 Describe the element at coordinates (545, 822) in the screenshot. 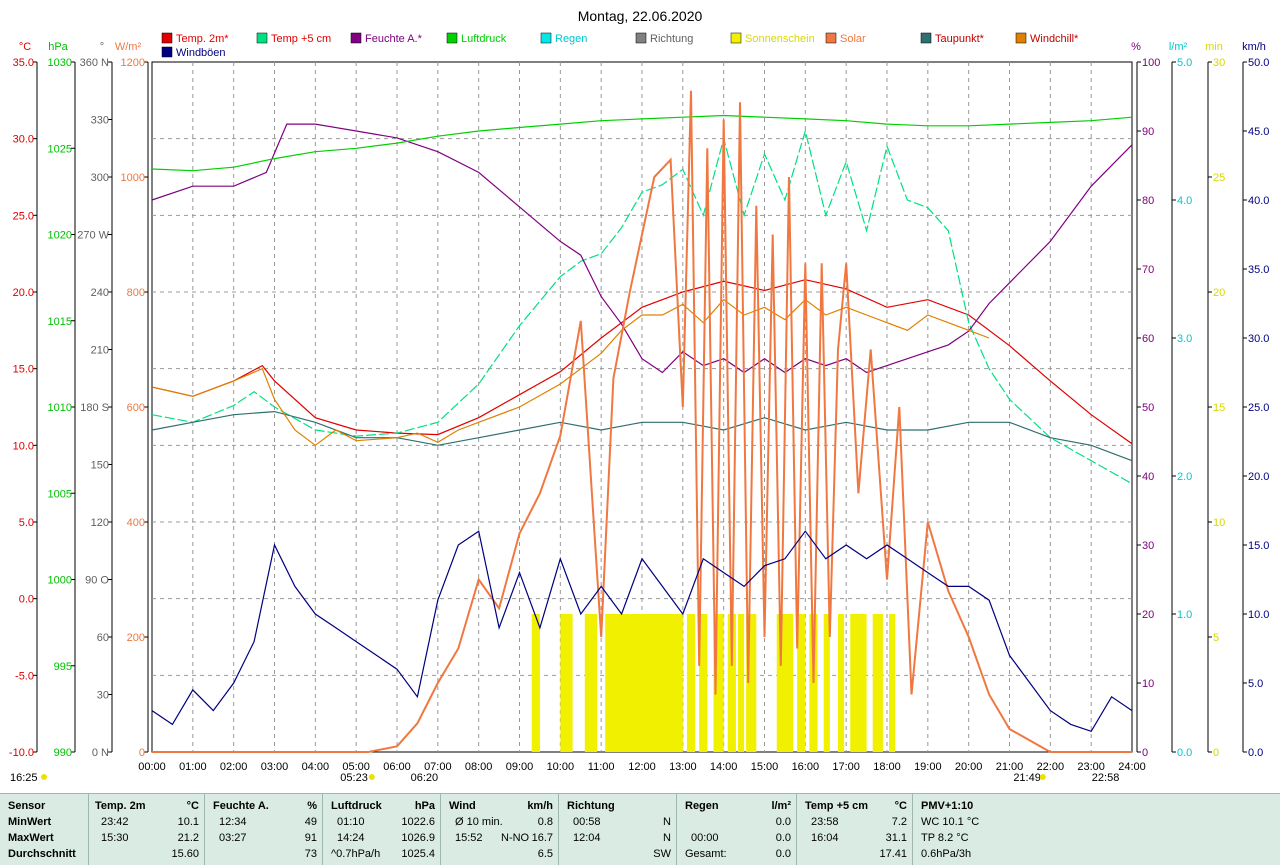

I see `wind-10min: 0.8` at that location.